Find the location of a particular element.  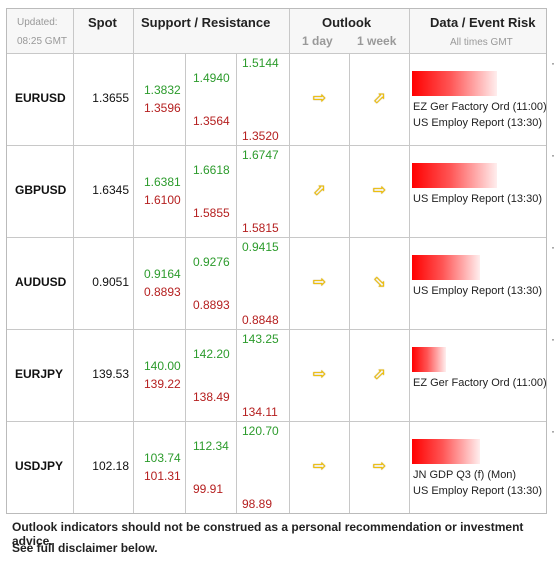

header-spot-cell: Spot is located at coordinates (104, 31).